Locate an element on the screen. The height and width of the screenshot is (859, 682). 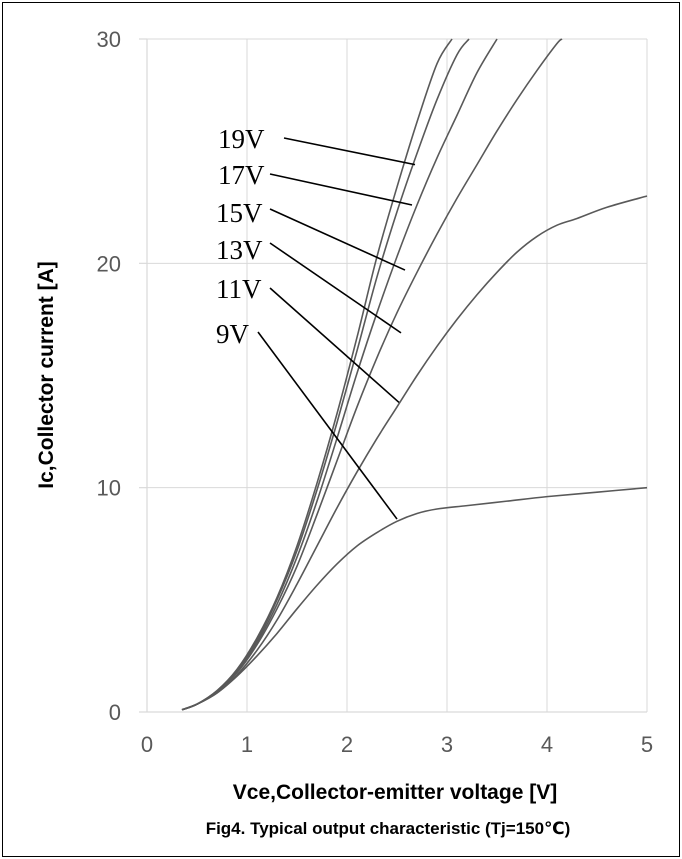
y-tick-labels: 0 10 20 30 is located at coordinates (109, 376).